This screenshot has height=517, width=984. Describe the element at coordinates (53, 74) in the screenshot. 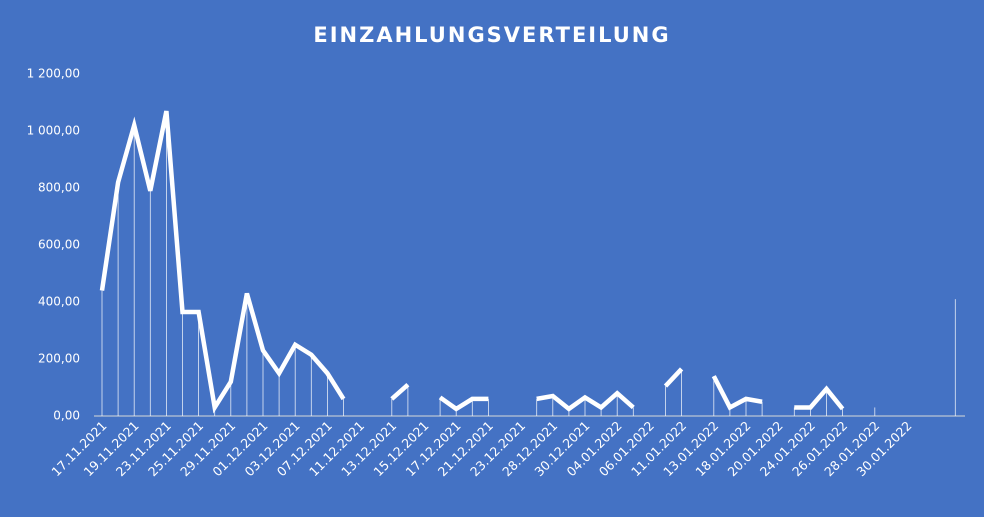

I see `y-tick-label: 1 200,00` at that location.